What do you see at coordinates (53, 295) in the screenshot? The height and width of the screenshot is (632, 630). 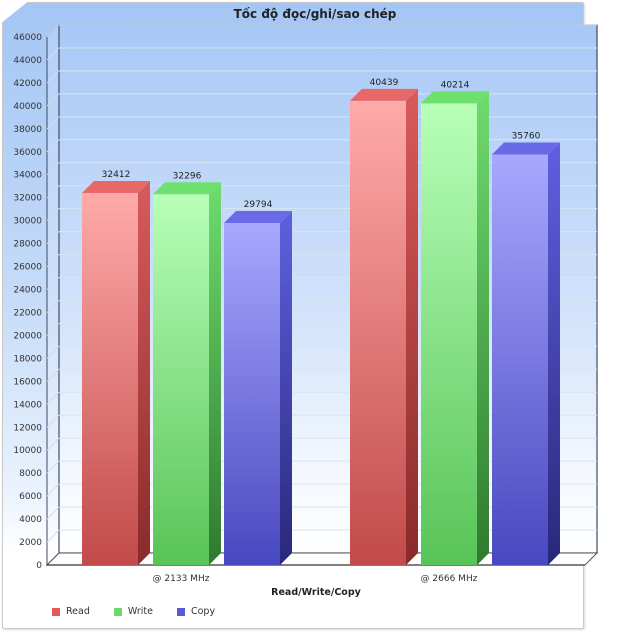 I see `side-wall` at bounding box center [53, 295].